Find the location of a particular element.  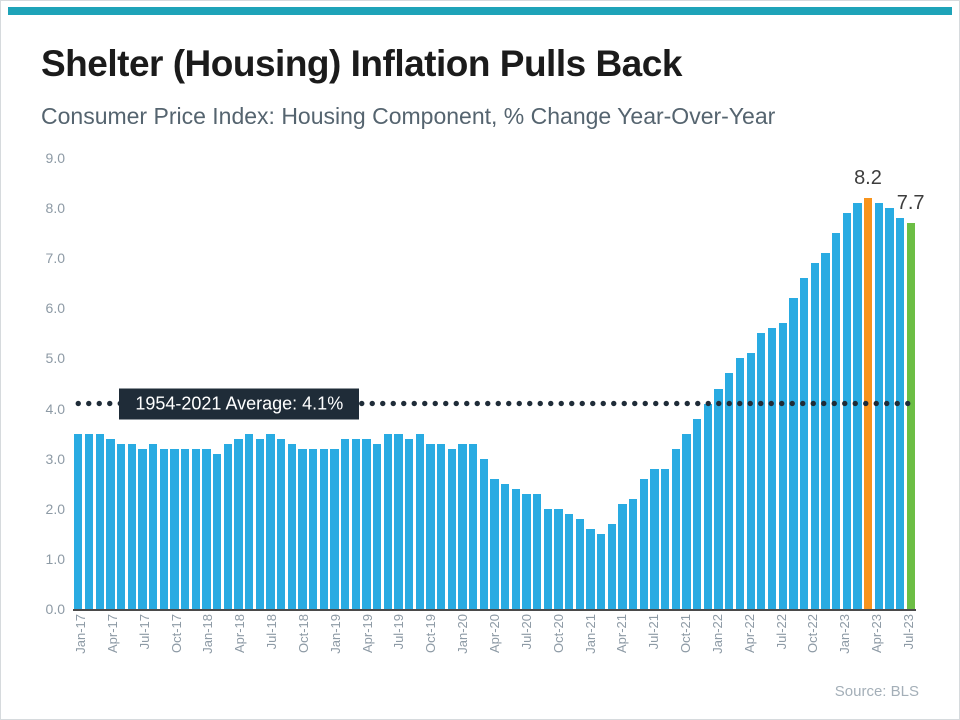

x-tick-slot: Jan-20 is located at coordinates (462, 650).